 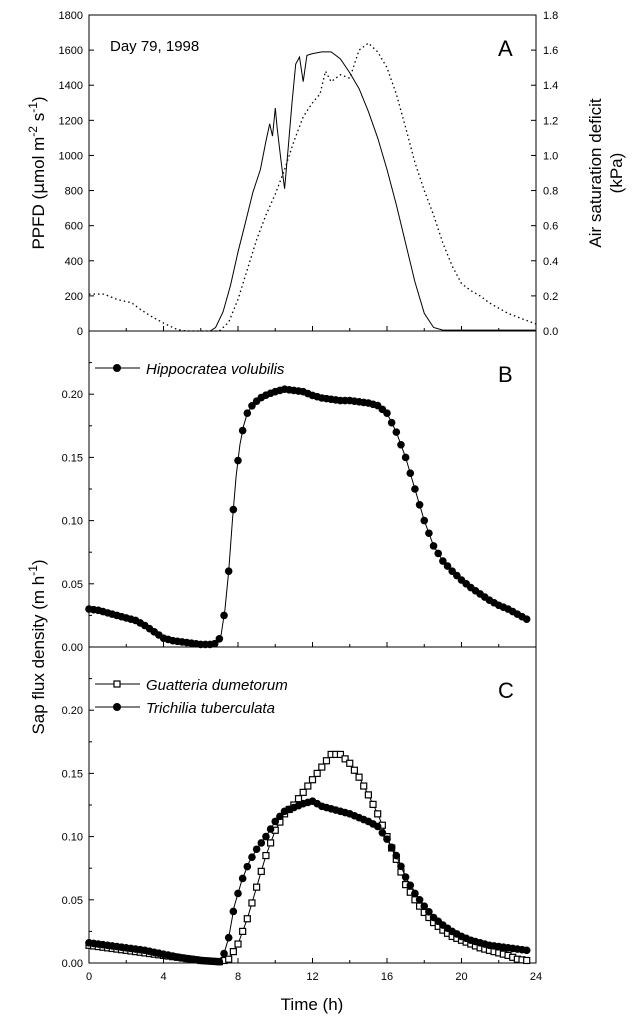 What do you see at coordinates (506, 690) in the screenshot?
I see `panel-c-letter: C` at bounding box center [506, 690].